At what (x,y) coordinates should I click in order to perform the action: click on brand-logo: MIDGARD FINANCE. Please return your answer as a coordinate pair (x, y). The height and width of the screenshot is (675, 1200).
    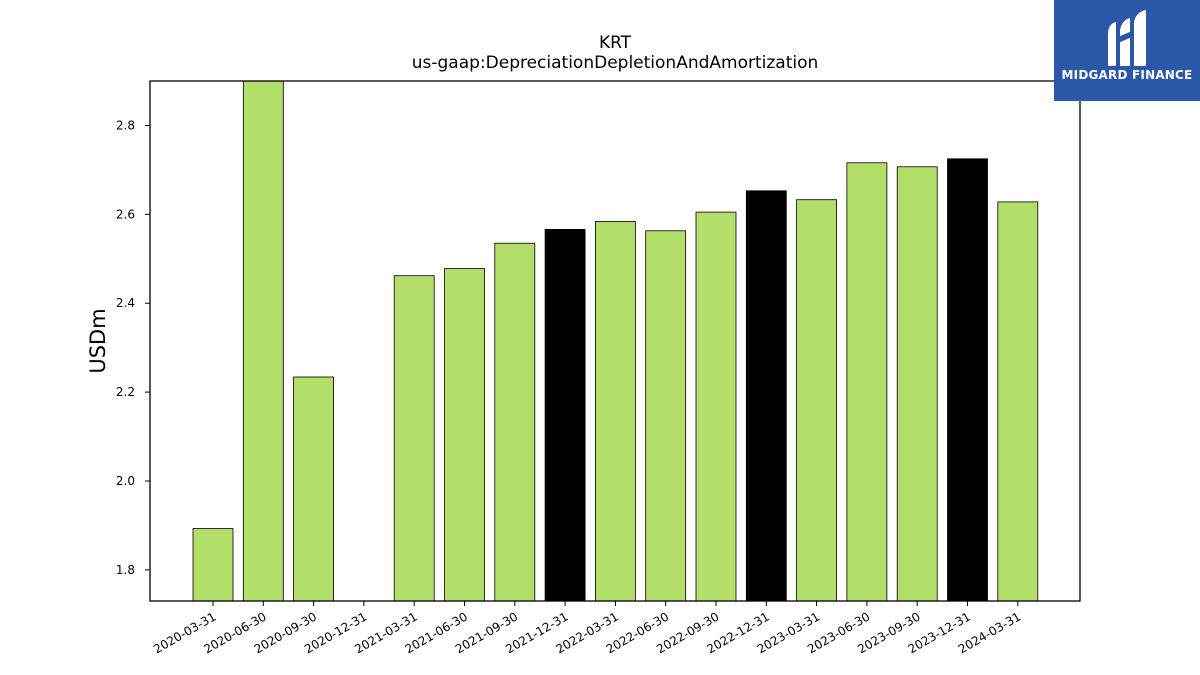
    Looking at the image, I should click on (1127, 50).